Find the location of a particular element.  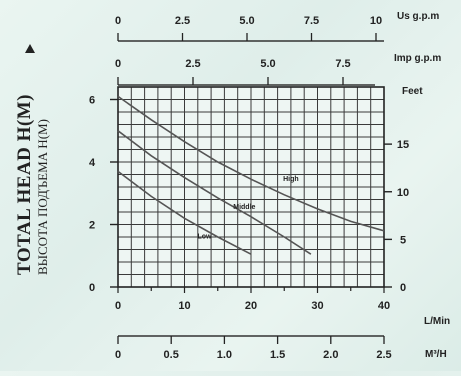

top-us-tick-label: 10 is located at coordinates (376, 21).